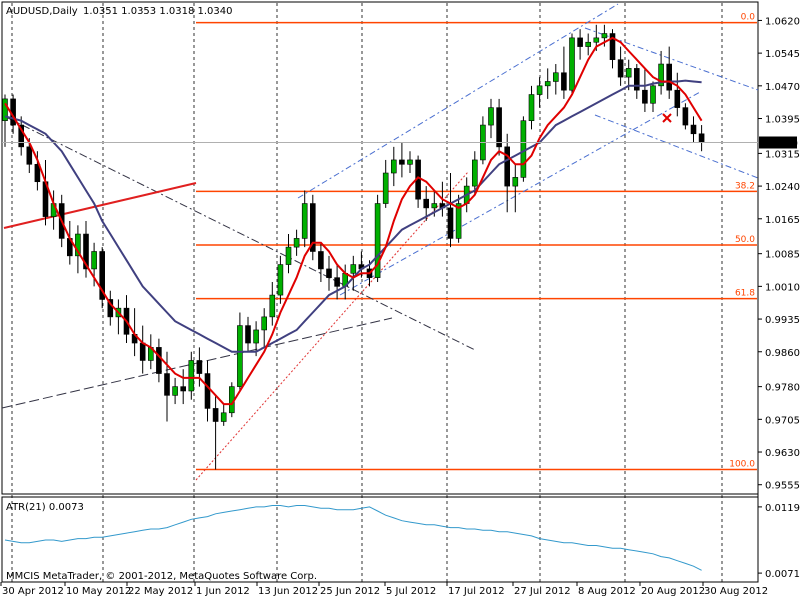  I want to click on y-tick-label: 1.0470, so click(782, 87).